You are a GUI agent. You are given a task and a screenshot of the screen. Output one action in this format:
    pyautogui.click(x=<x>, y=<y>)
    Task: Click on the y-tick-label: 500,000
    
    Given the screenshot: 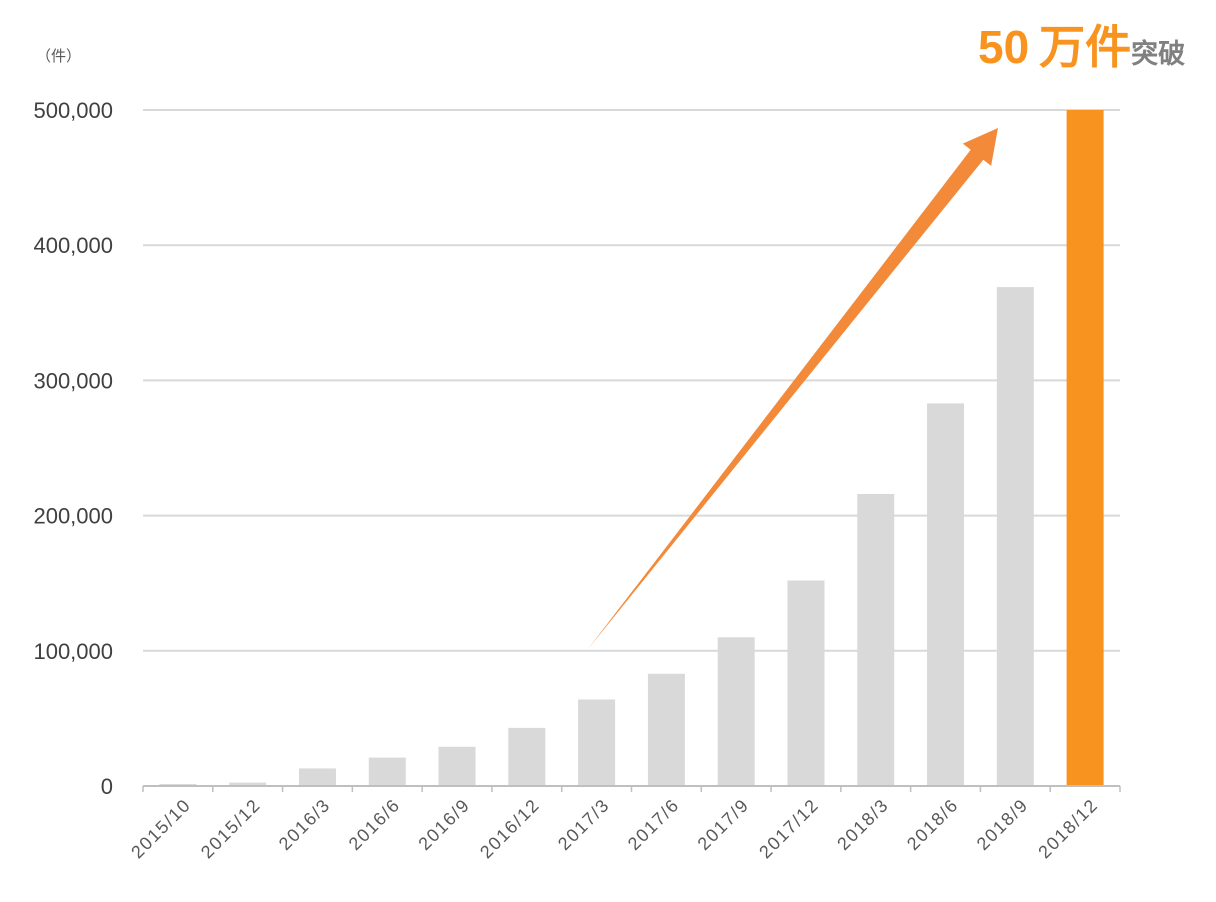 What is the action you would take?
    pyautogui.click(x=73, y=110)
    